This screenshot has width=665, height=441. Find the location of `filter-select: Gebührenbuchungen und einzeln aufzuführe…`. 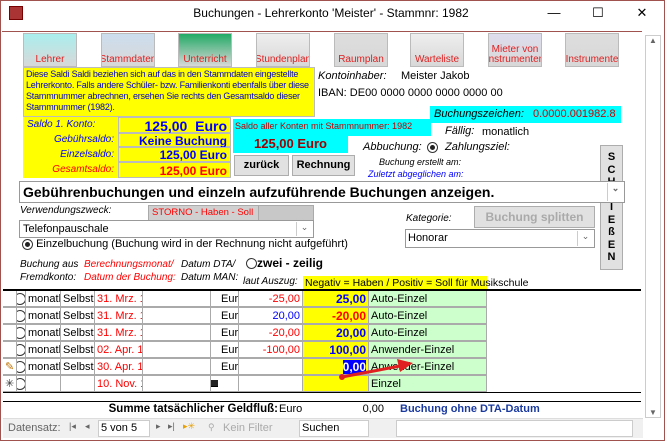

filter-select: Gebührenbuchungen und einzeln aufzuführe… is located at coordinates (322, 192).